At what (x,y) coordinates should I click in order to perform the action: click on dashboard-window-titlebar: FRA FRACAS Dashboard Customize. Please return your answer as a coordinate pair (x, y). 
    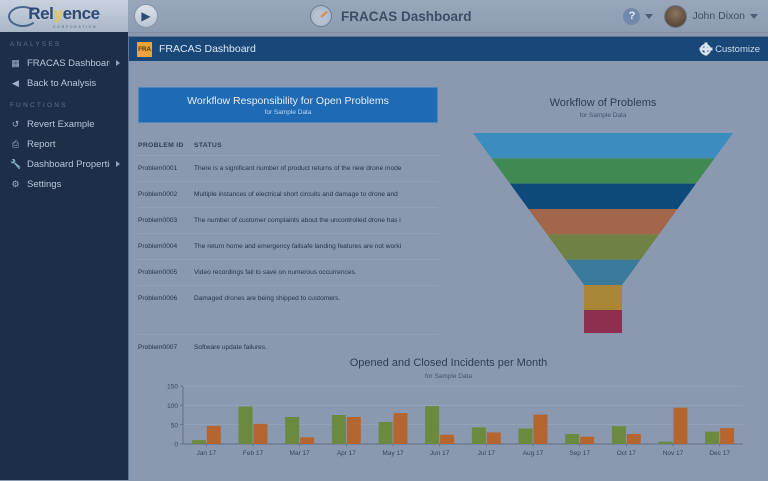
    Looking at the image, I should click on (448, 49).